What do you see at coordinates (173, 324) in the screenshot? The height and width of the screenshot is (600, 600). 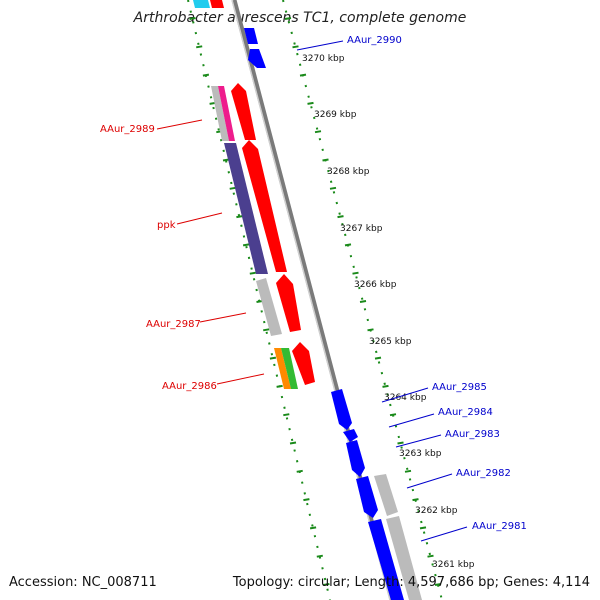 I see `gene-label-aaur-2987: AAur_2987` at bounding box center [173, 324].